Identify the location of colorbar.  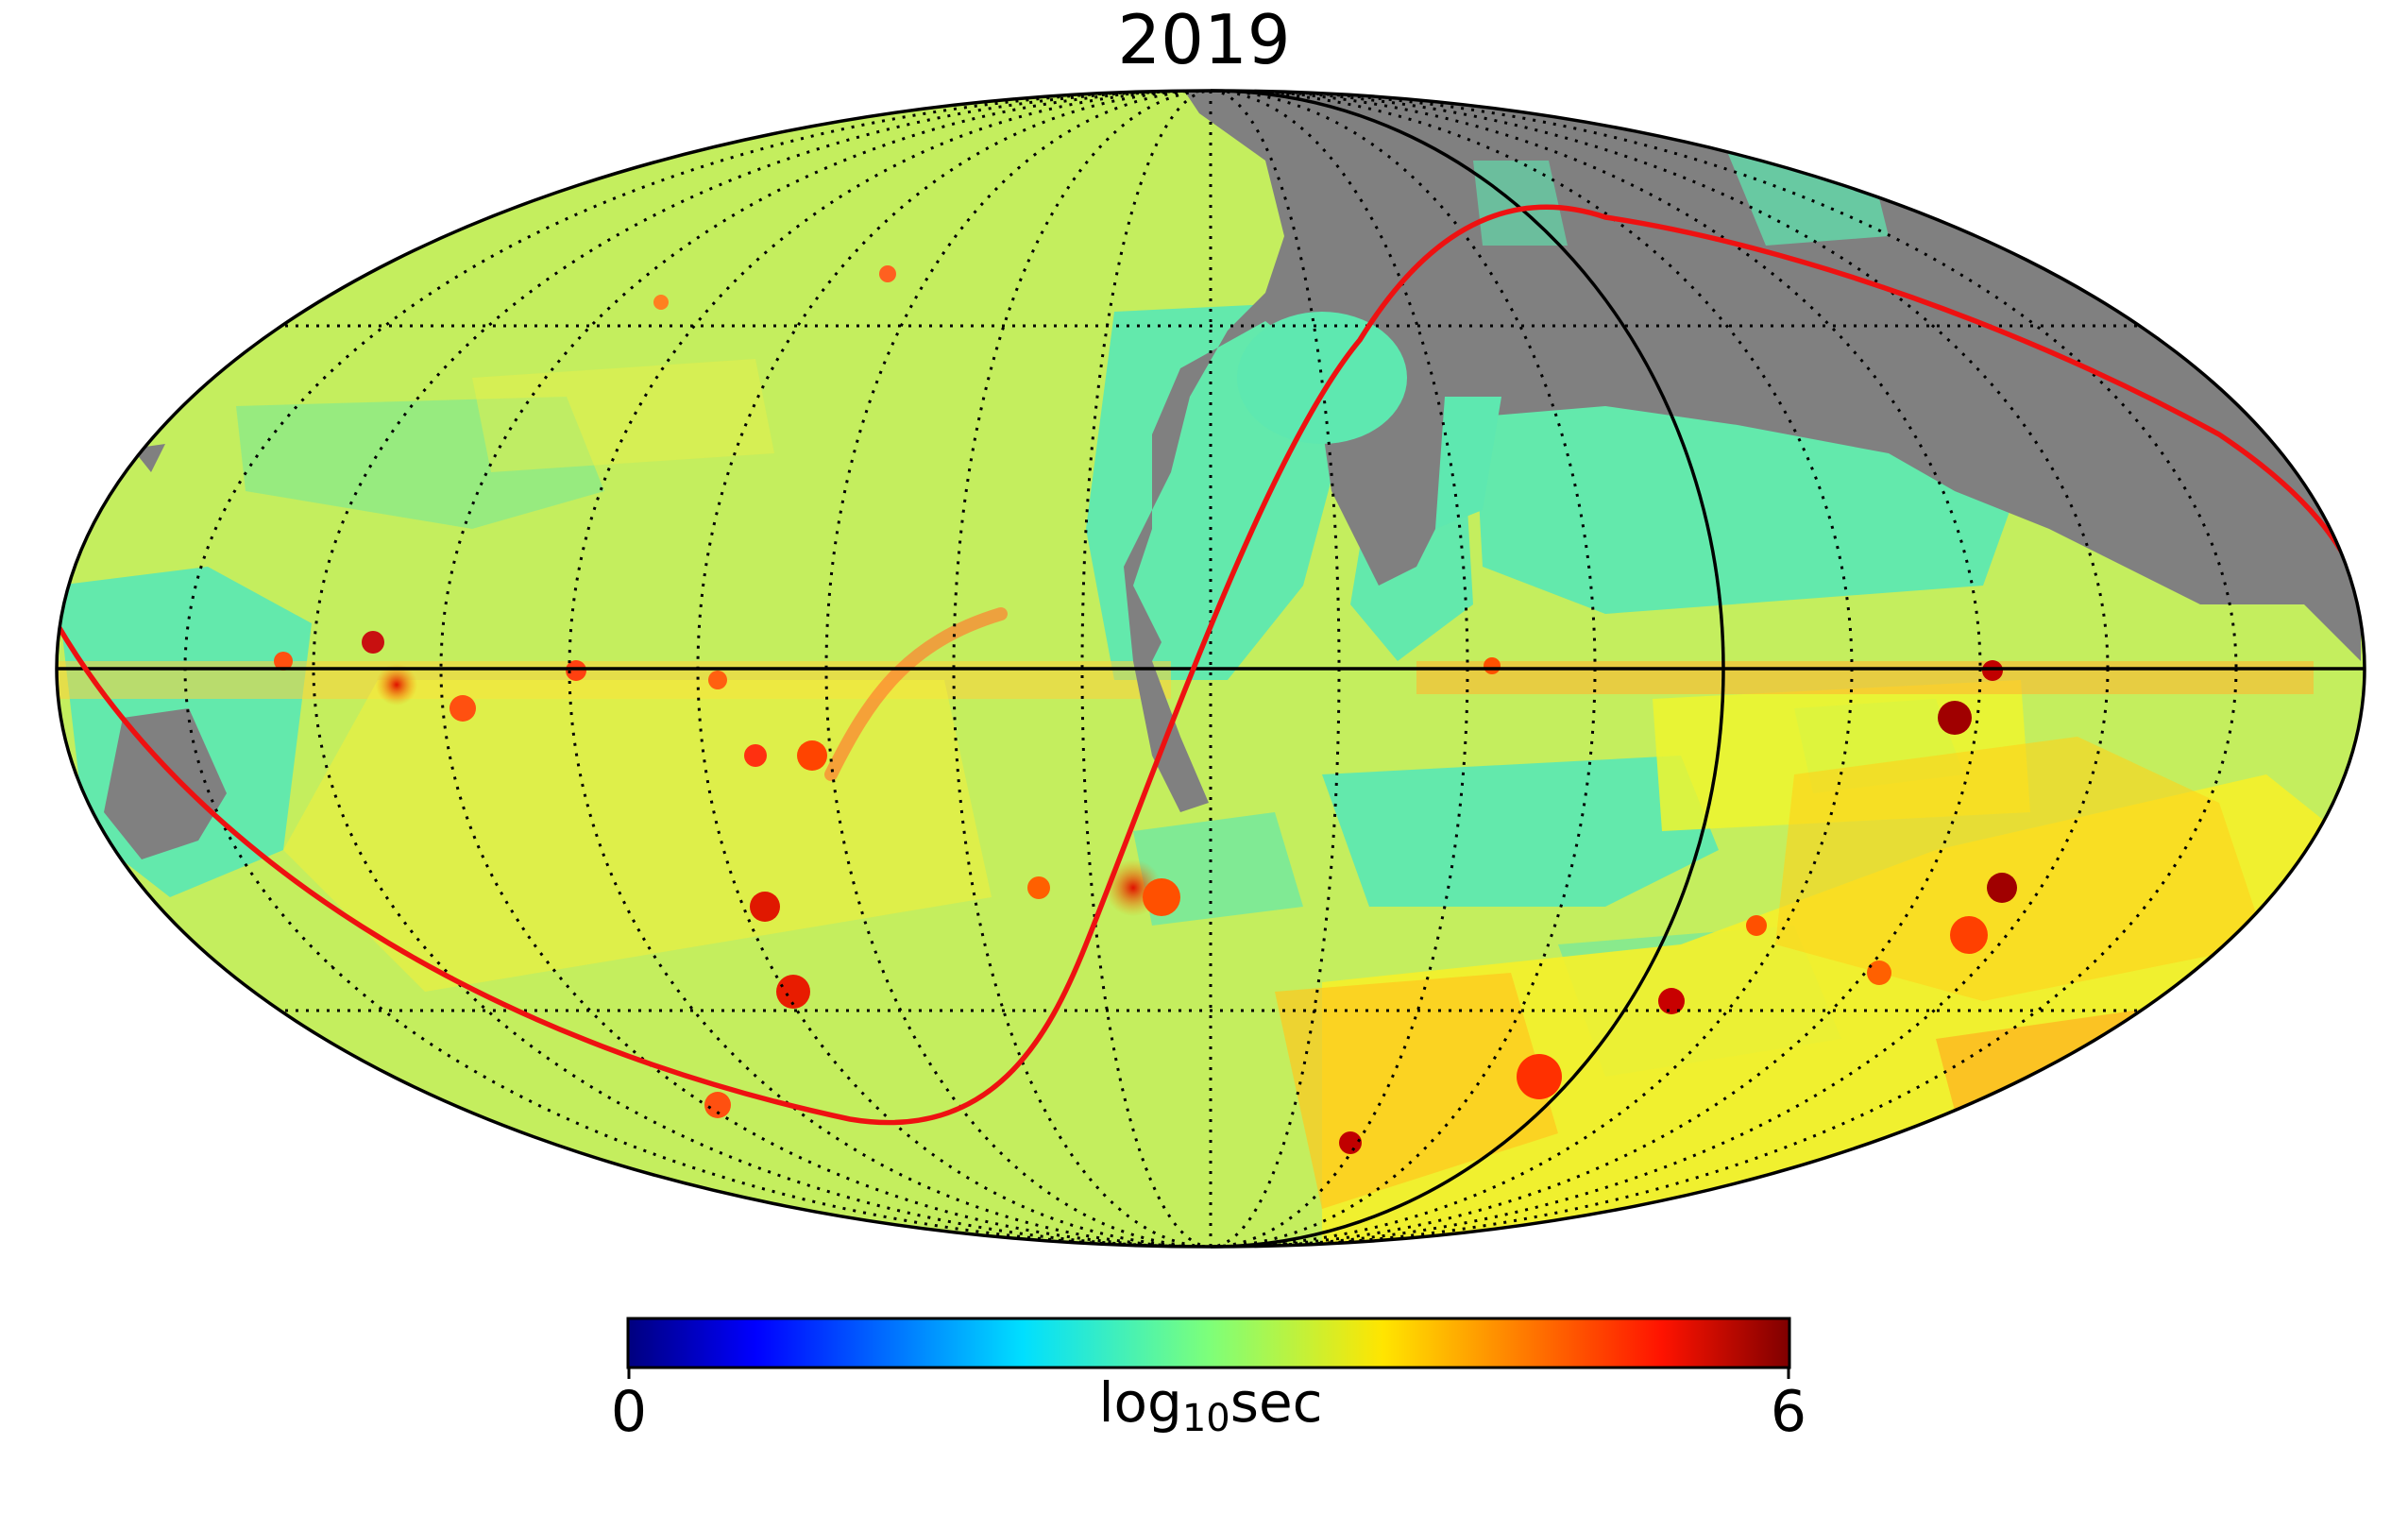
(1208, 1343).